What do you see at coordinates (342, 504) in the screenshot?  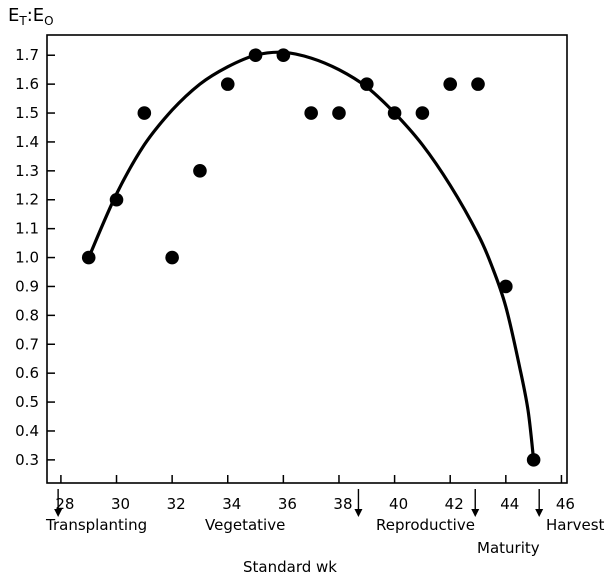 I see `x-tick-label: 38` at bounding box center [342, 504].